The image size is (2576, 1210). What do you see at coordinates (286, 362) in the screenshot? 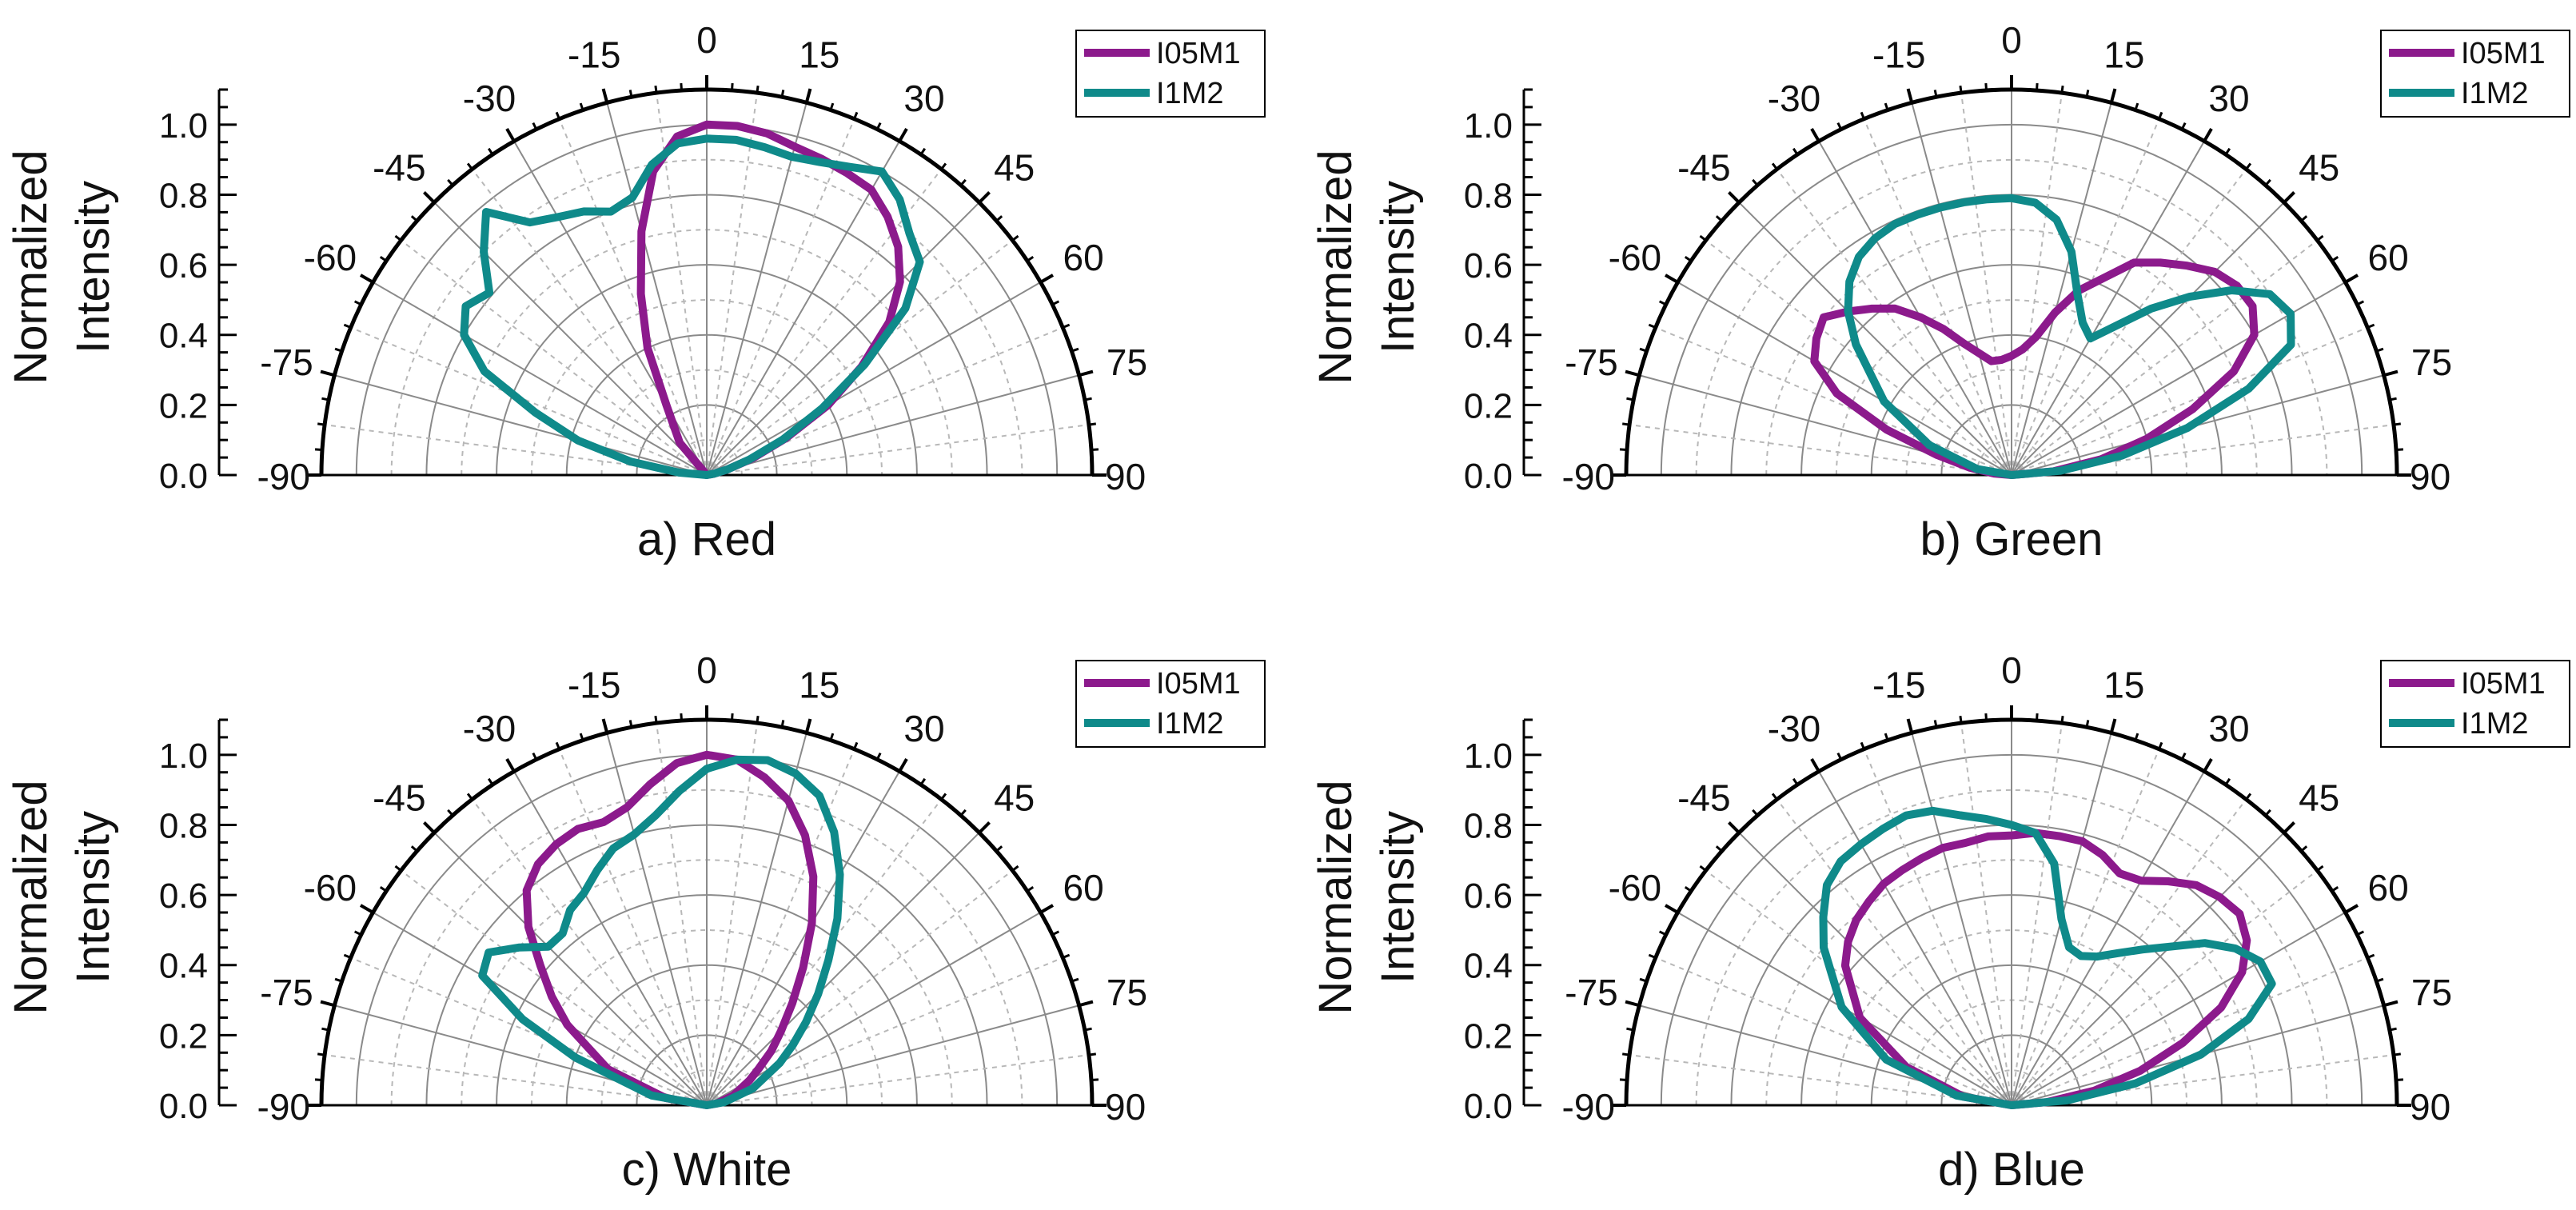
I see `angle-tick-label: -75` at bounding box center [286, 362].